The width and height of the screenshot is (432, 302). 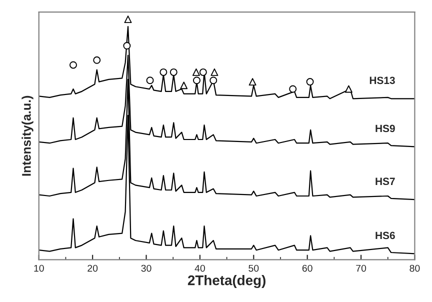 What do you see at coordinates (361, 268) in the screenshot?
I see `x-tick-label: 70` at bounding box center [361, 268].